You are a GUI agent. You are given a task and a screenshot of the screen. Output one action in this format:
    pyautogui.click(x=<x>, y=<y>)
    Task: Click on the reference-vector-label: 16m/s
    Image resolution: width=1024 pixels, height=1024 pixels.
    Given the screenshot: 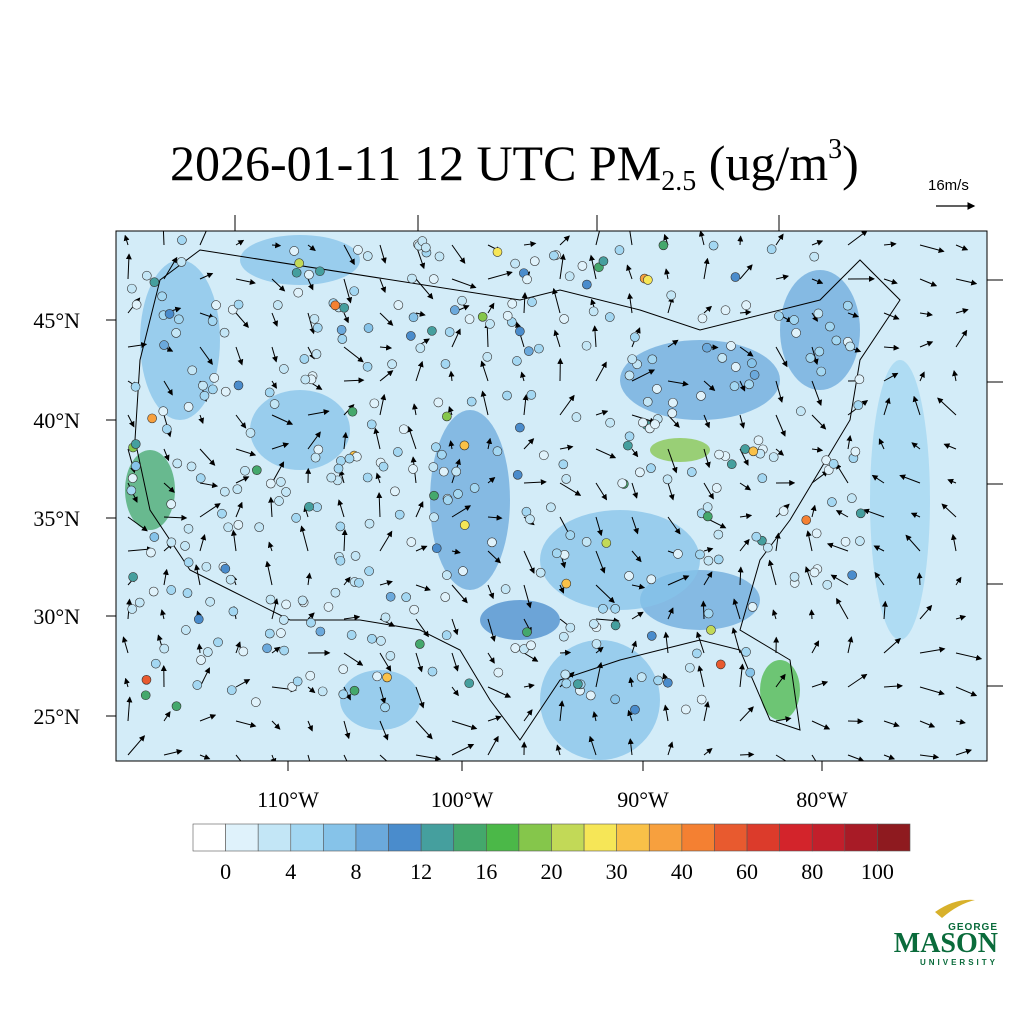 What is the action you would take?
    pyautogui.click(x=948, y=185)
    